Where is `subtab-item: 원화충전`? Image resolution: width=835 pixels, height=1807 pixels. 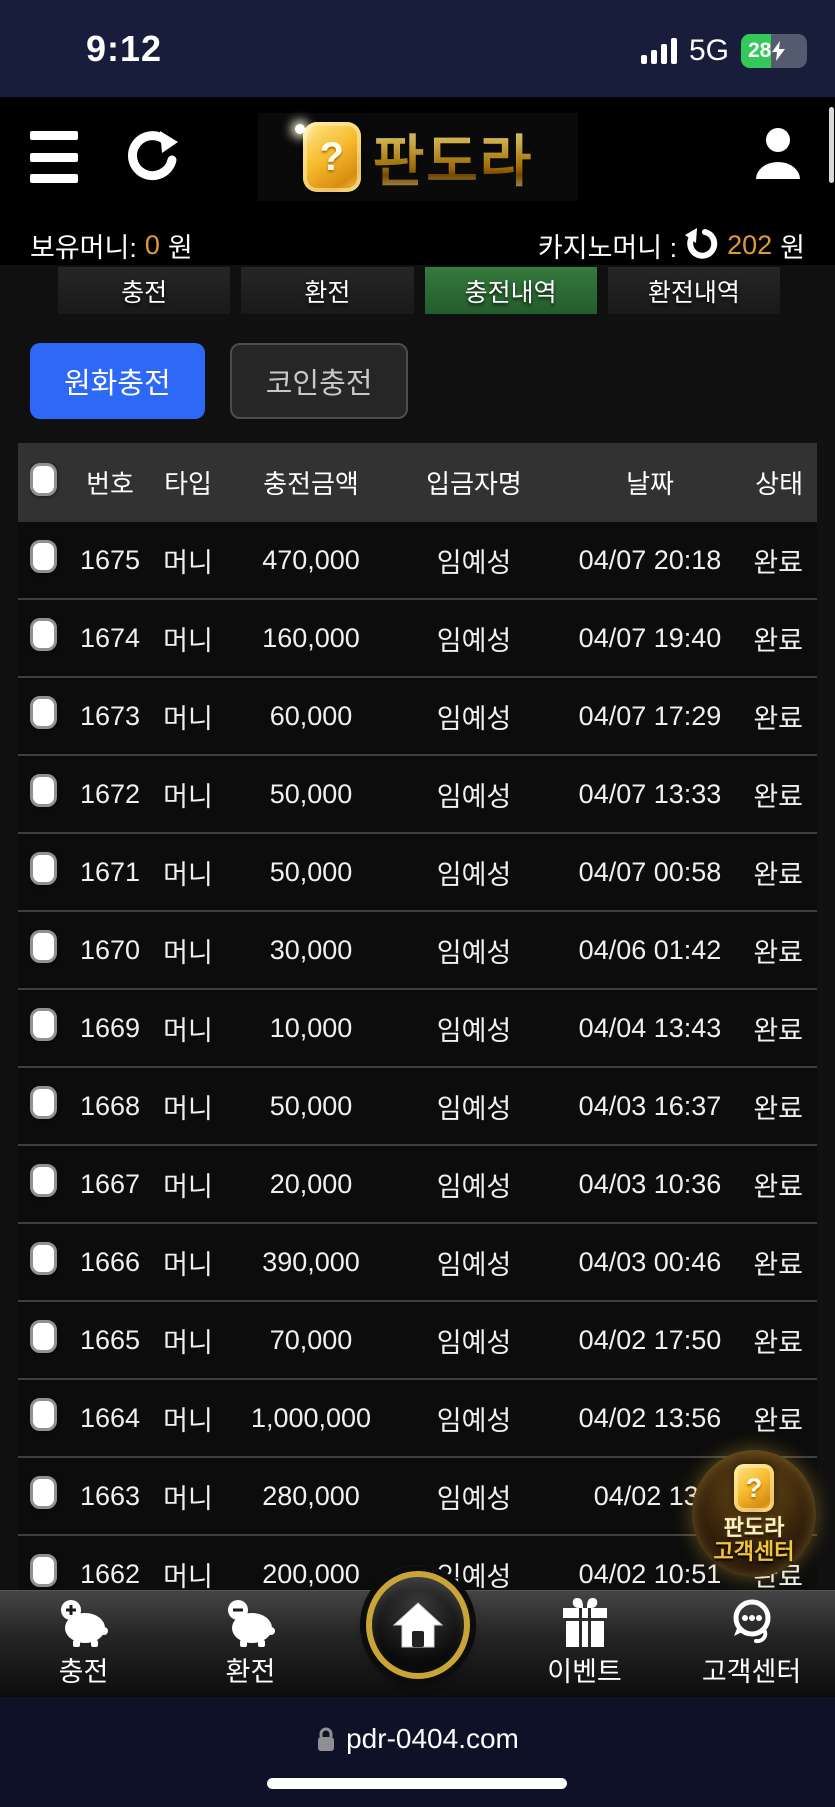 subtab-item: 원화충전 is located at coordinates (117, 381).